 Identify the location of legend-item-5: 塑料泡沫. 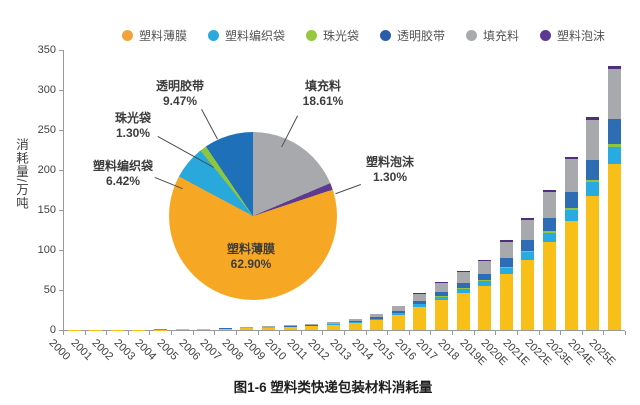
(572, 35).